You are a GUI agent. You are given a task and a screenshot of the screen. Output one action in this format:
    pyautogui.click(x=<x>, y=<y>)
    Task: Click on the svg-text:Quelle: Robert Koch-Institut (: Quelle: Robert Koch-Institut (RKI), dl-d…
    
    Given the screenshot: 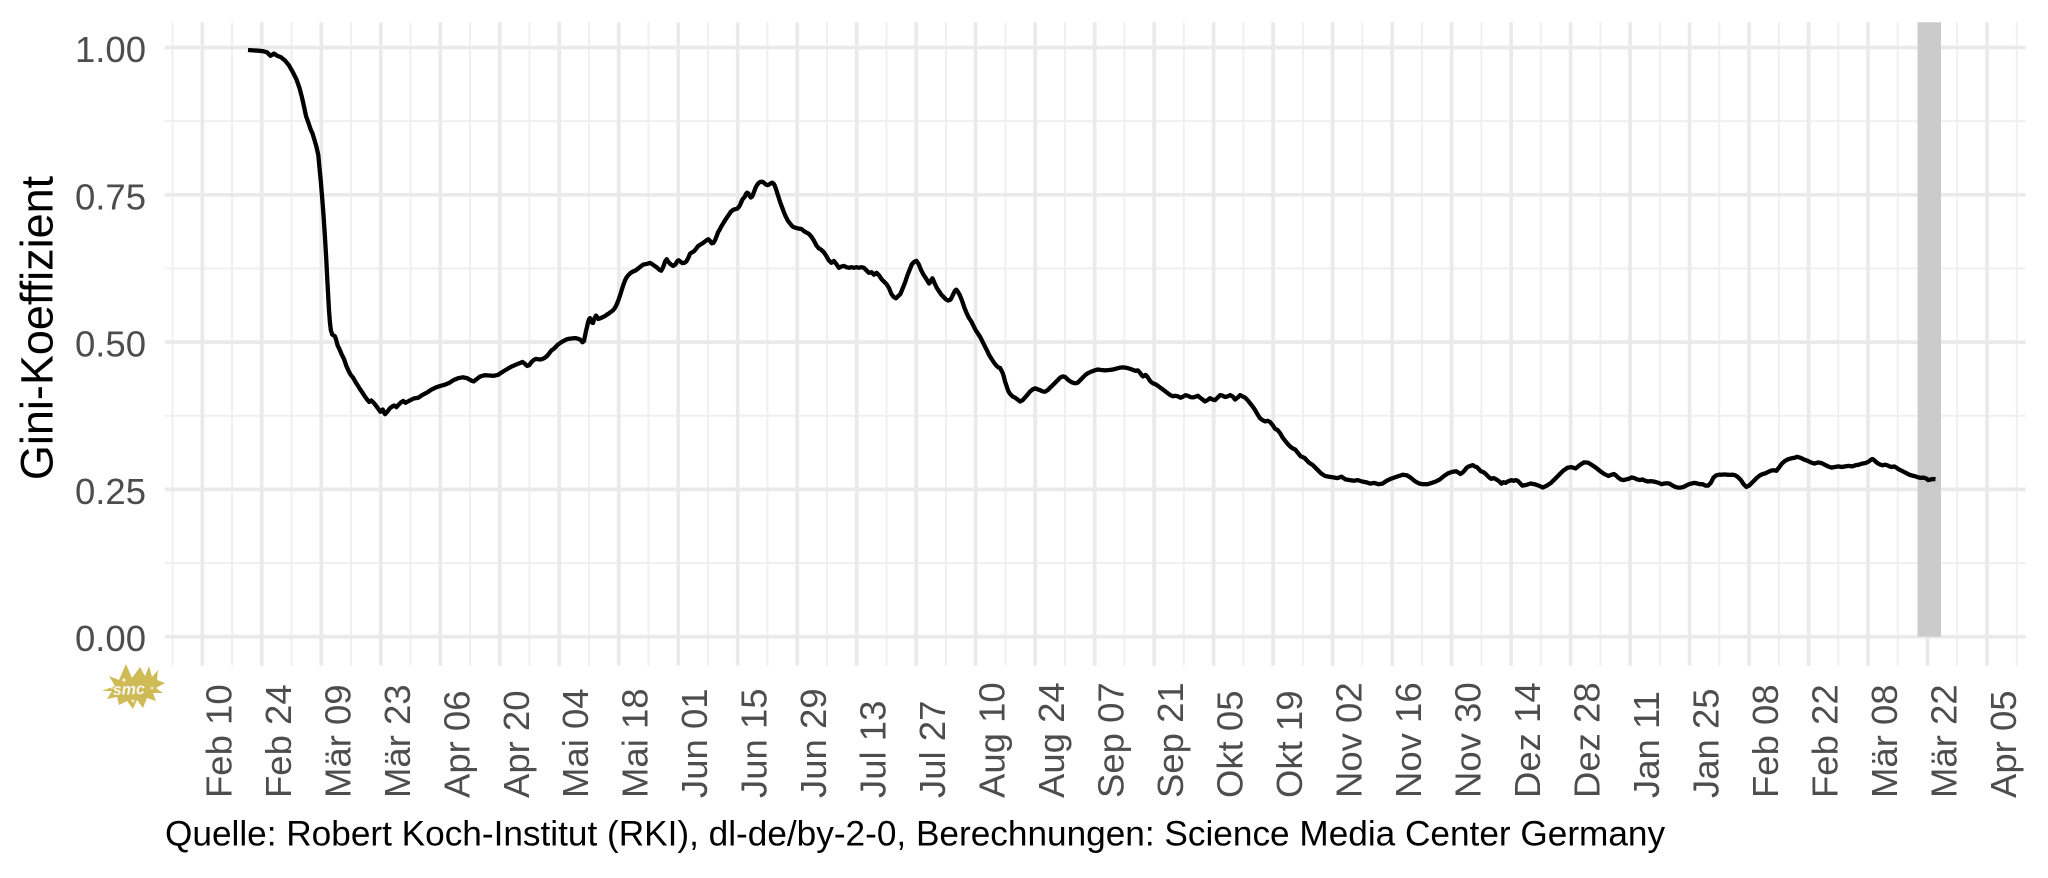 What is the action you would take?
    pyautogui.click(x=915, y=834)
    